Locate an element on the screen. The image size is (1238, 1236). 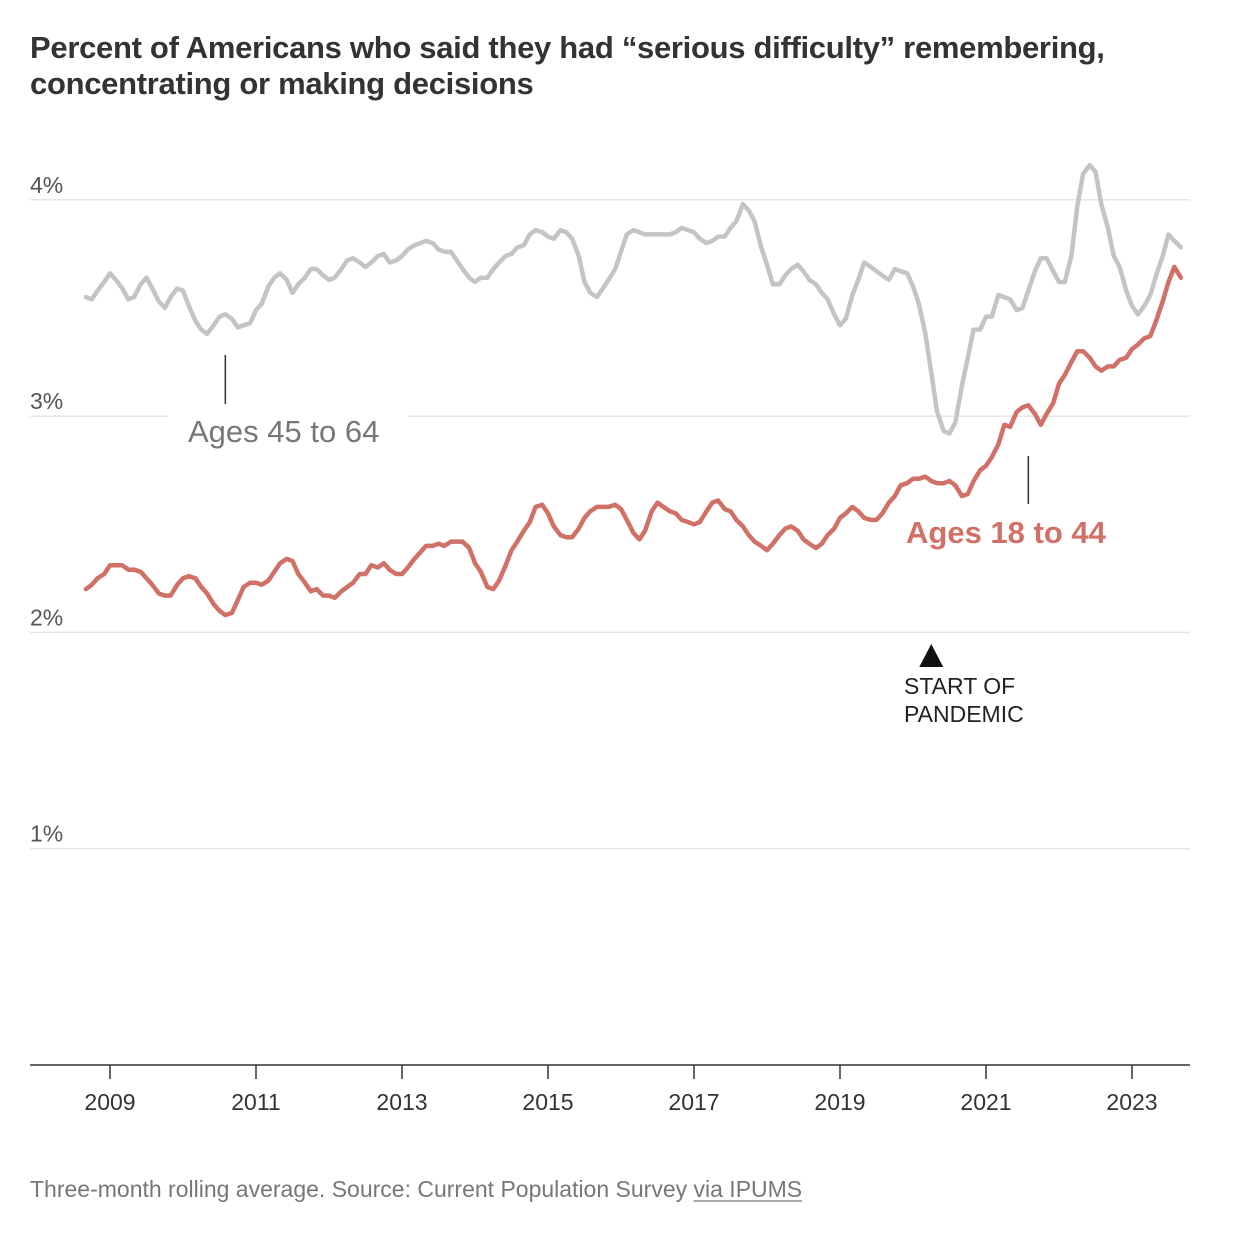
x-tick-label-2017: 2017 is located at coordinates (693, 1102).